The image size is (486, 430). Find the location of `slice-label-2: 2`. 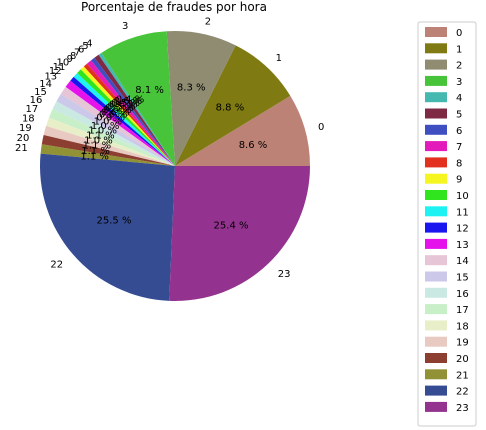

slice-label-2: 2 is located at coordinates (208, 22).